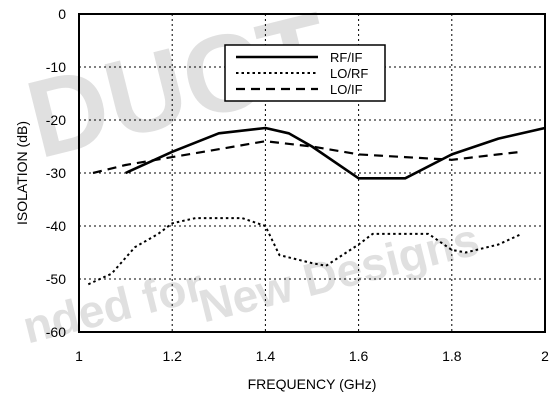 This screenshot has width=549, height=400. Describe the element at coordinates (62, 14) in the screenshot. I see `y-tick-label: 0` at that location.